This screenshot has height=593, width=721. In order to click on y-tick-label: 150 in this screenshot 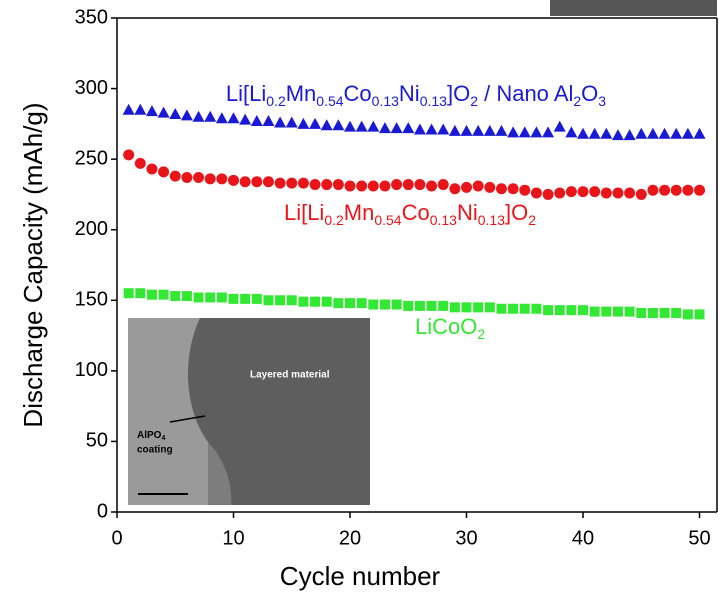, I will do `click(91, 300)`.